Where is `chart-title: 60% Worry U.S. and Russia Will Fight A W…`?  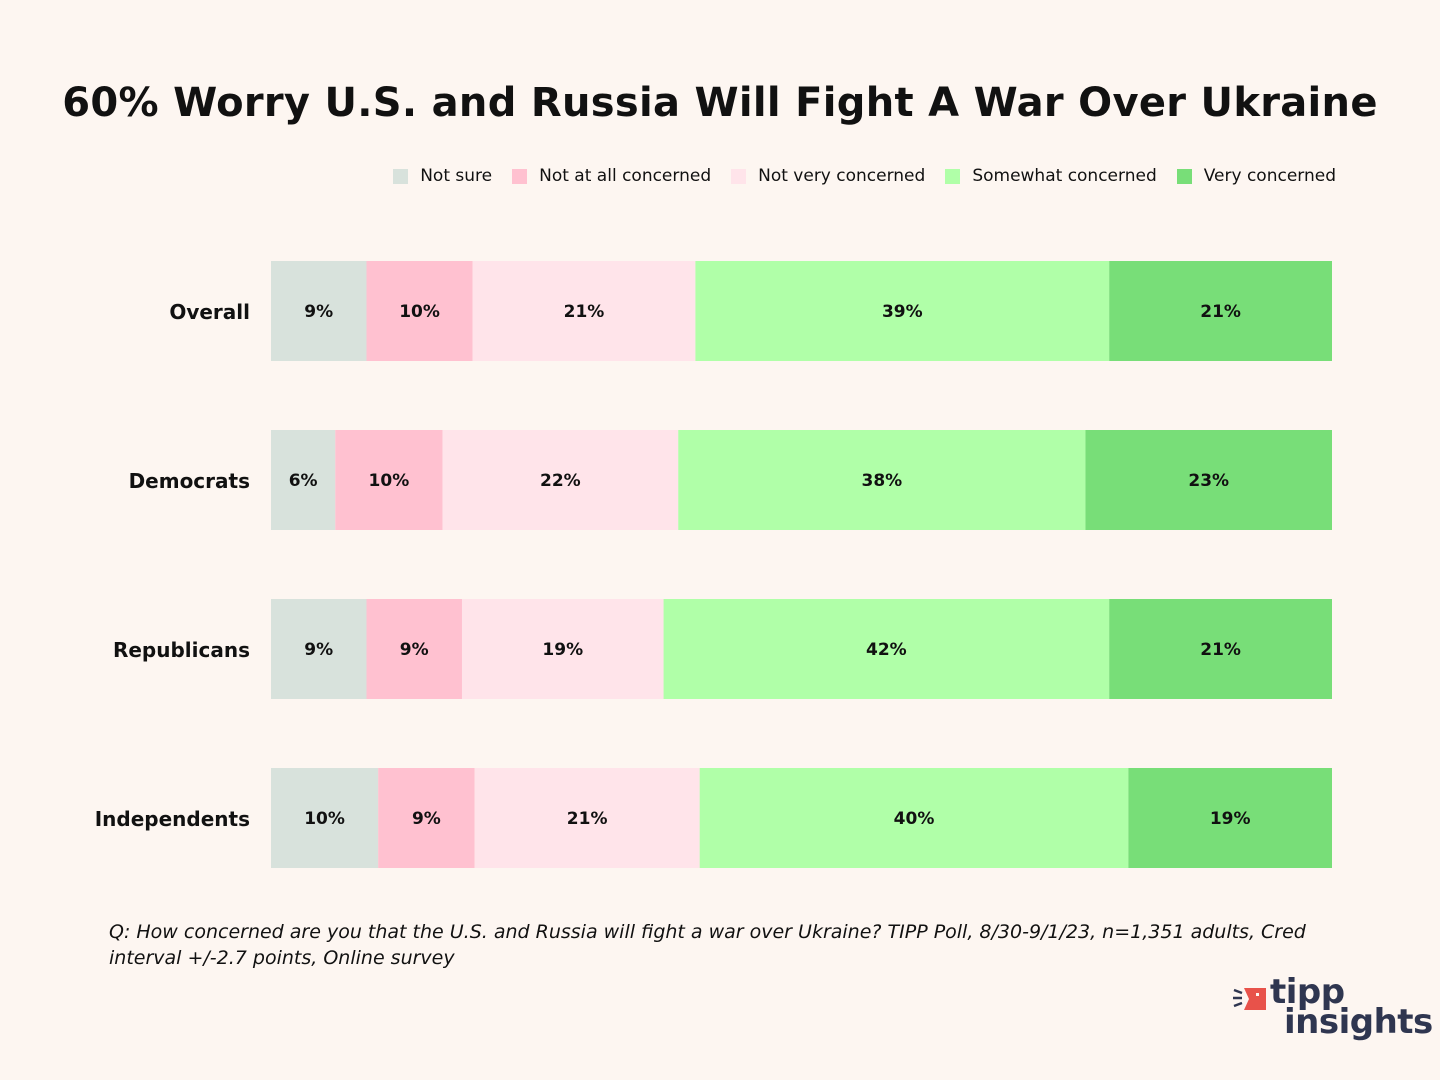
chart-title: 60% Worry U.S. and Russia Will Fight A W… is located at coordinates (720, 103).